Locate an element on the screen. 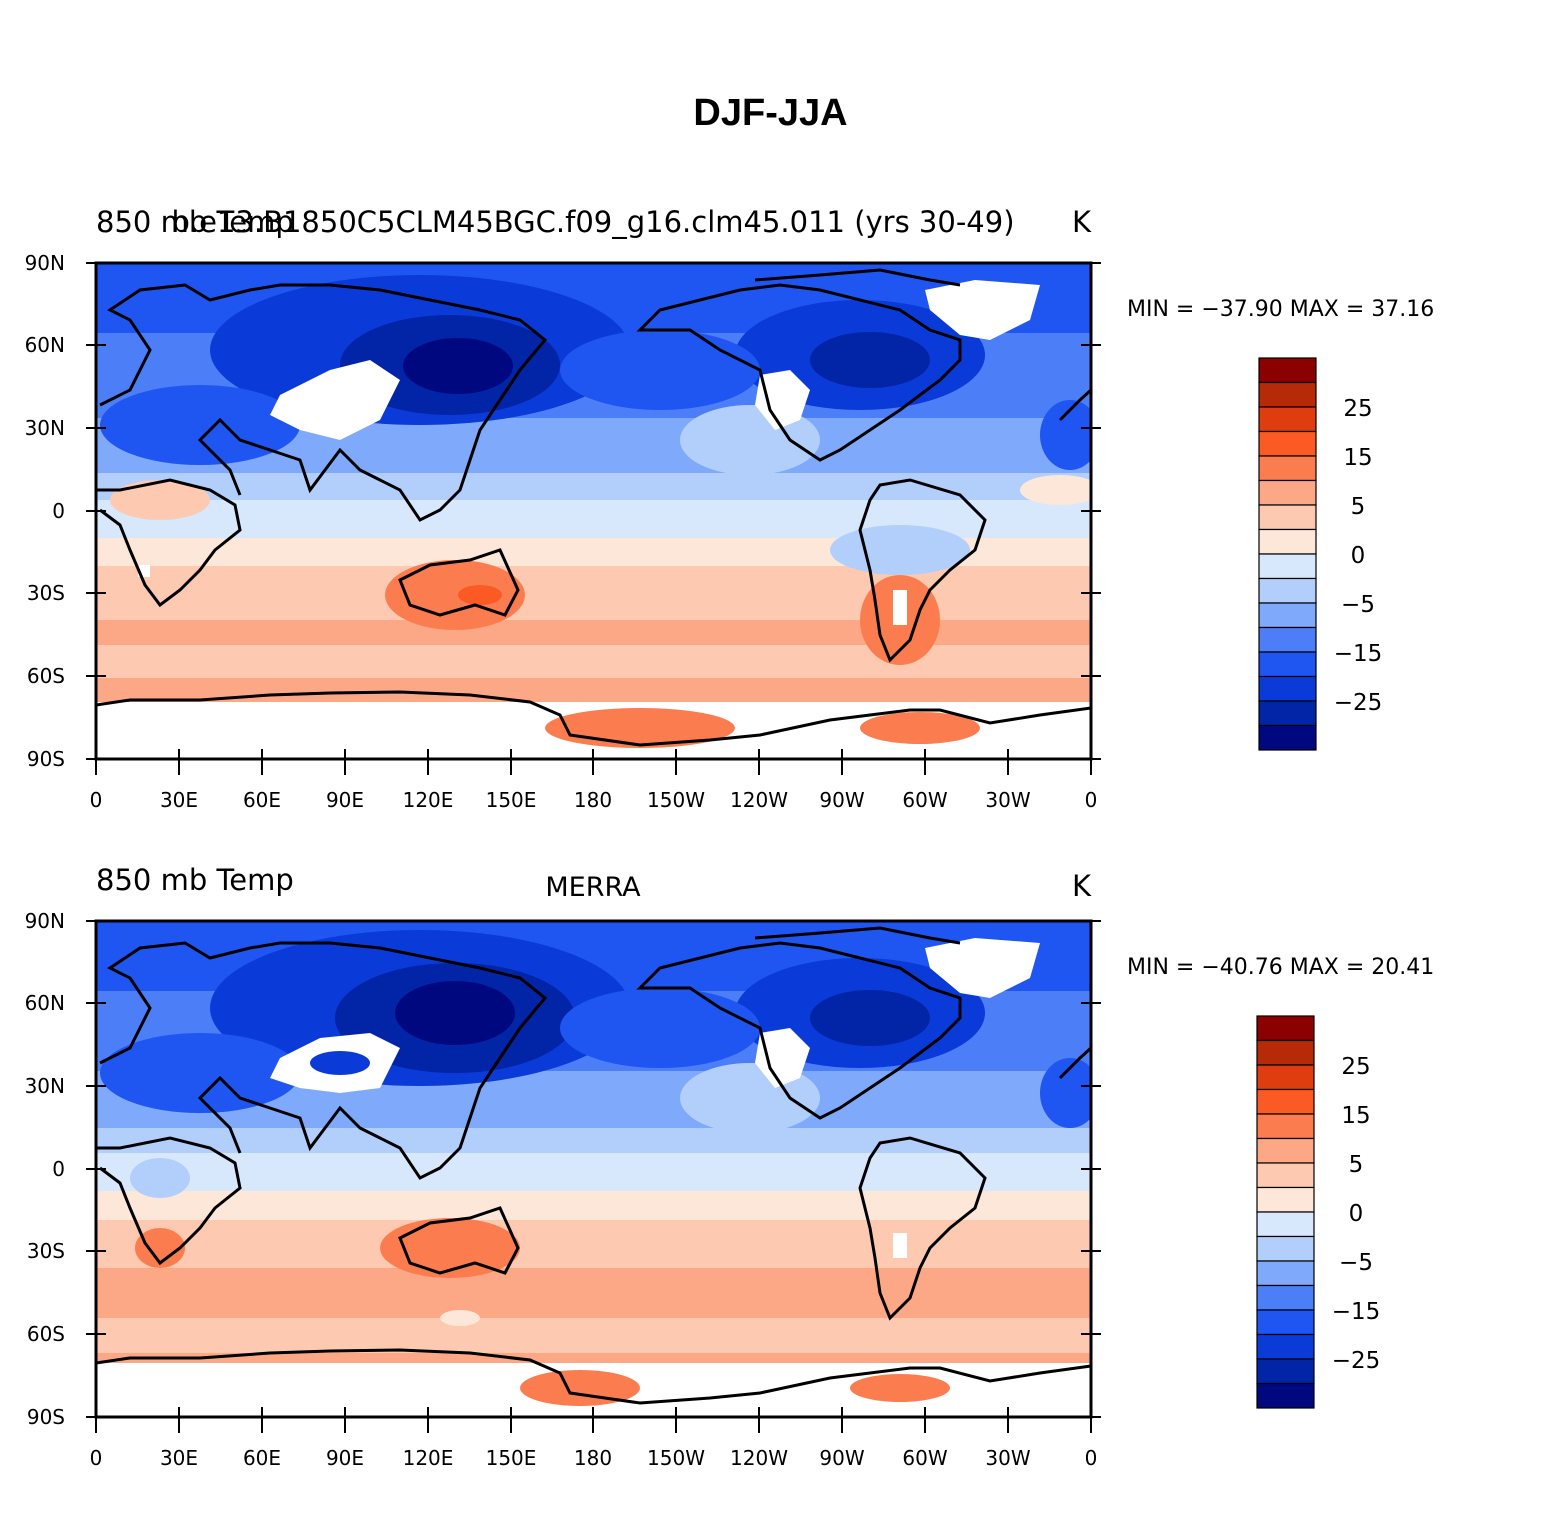  lat-label: 30N is located at coordinates (45, 428).